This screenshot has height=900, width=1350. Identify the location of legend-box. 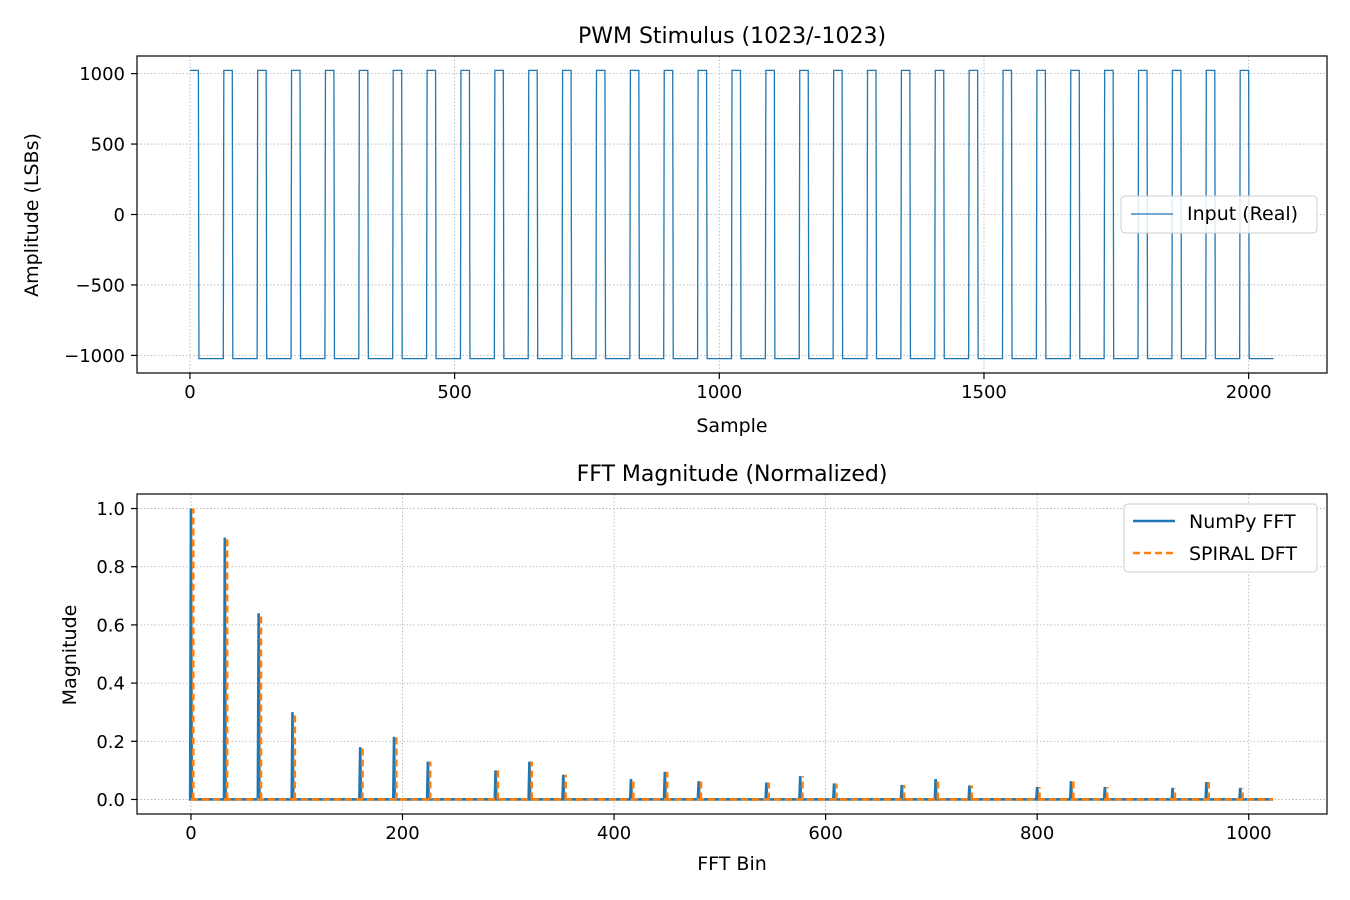
(1219, 214).